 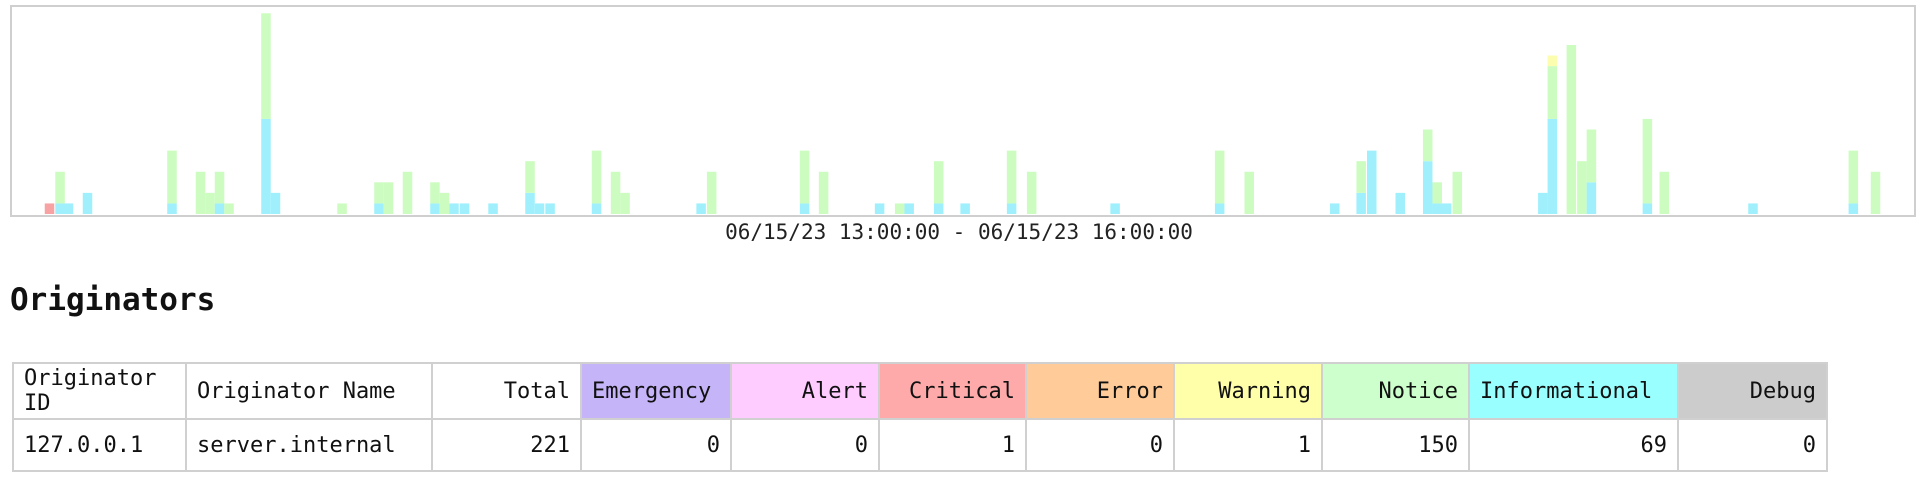 I want to click on column-header: Debug, so click(x=1752, y=391).